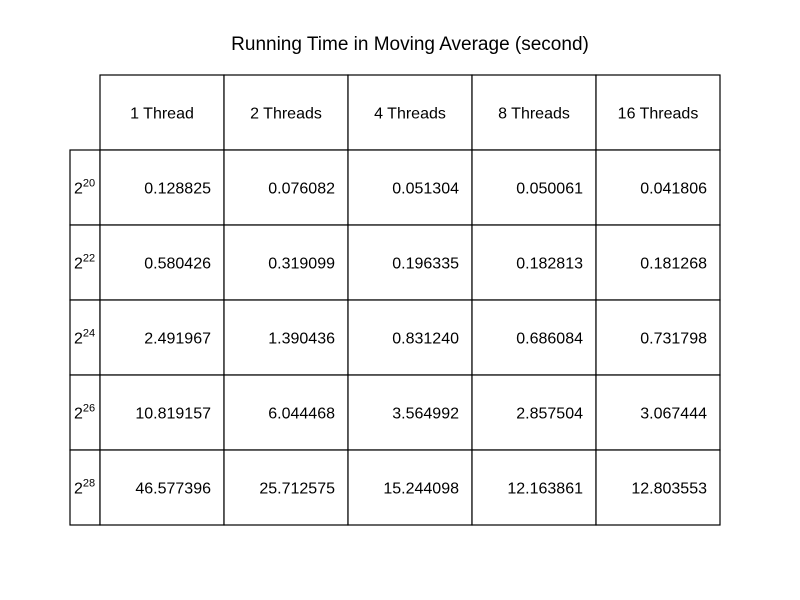  I want to click on table-cell-value: 2.491967, so click(177, 339).